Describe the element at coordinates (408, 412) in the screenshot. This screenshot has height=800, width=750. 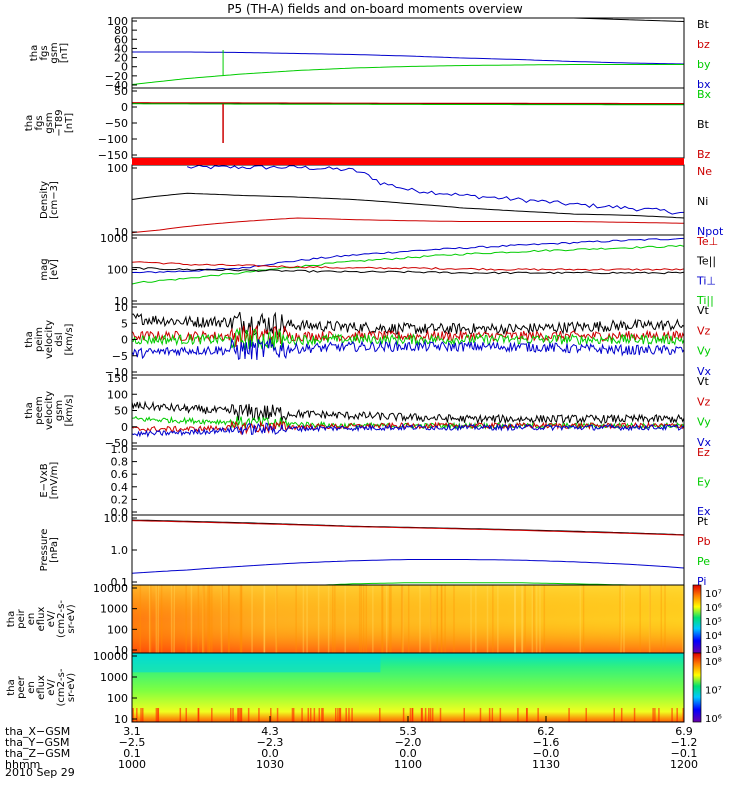
I see `series-vt-line` at that location.